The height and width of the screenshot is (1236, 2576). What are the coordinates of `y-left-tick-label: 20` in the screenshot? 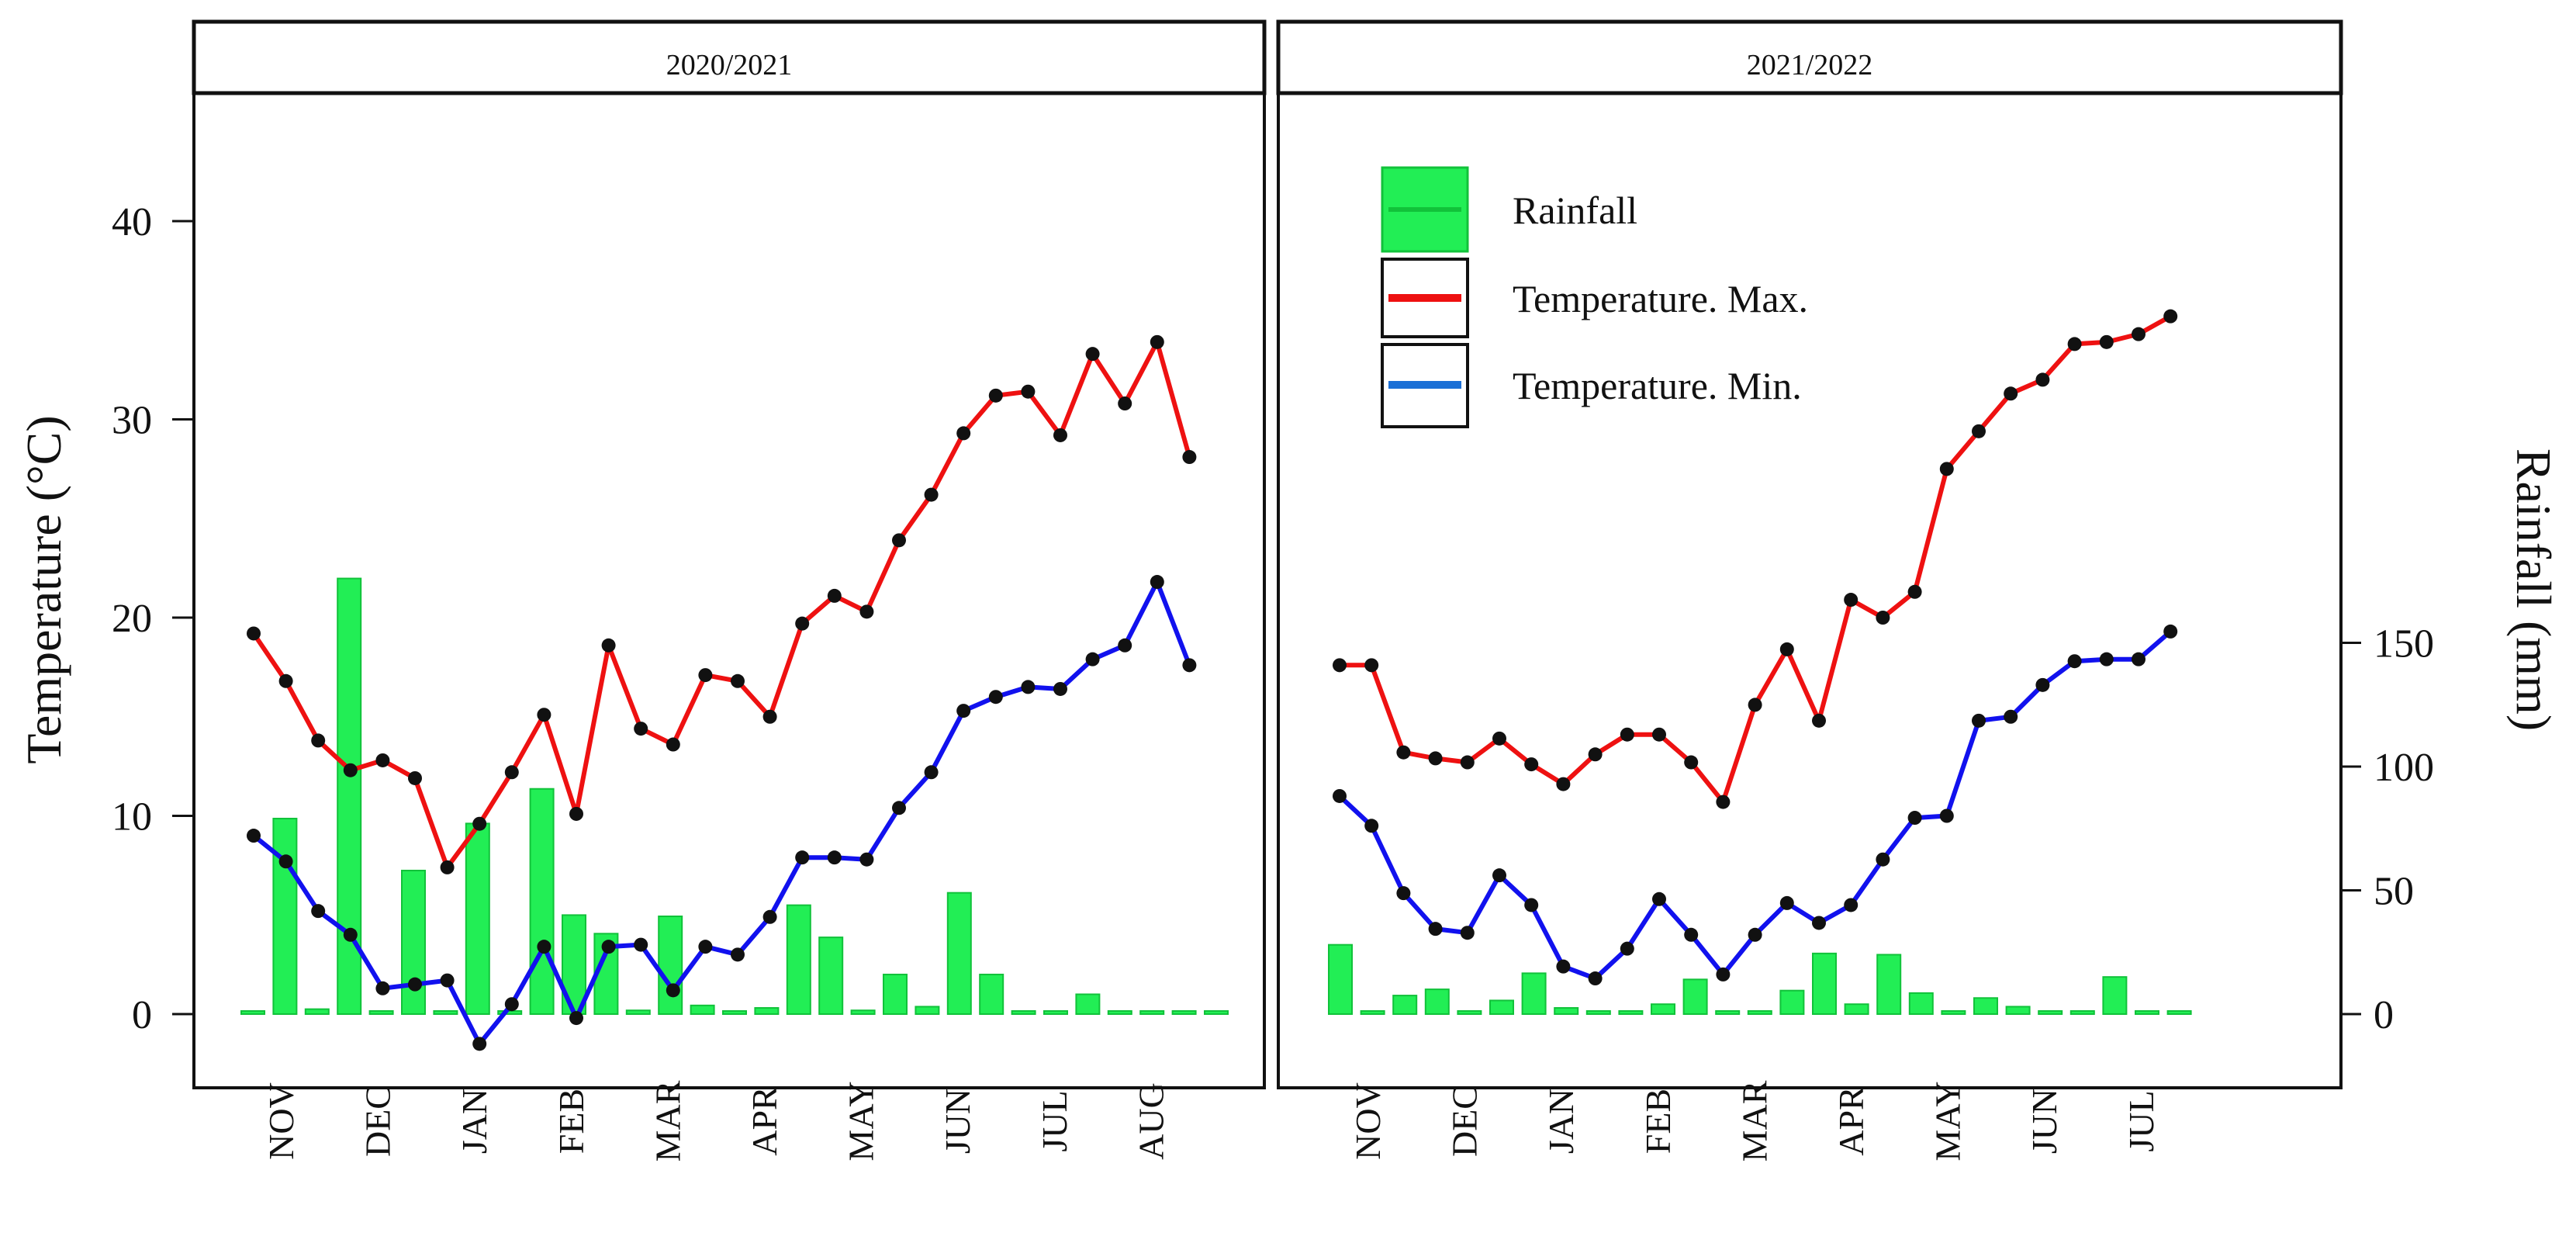 It's located at (132, 619).